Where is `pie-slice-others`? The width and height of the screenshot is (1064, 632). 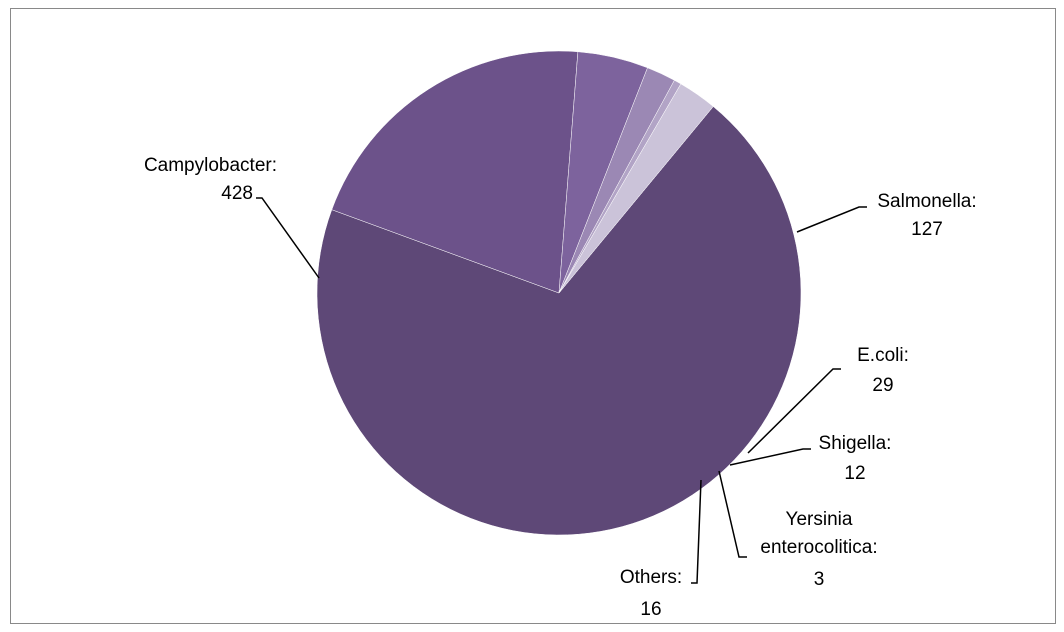 pie-slice-others is located at coordinates (636, 188).